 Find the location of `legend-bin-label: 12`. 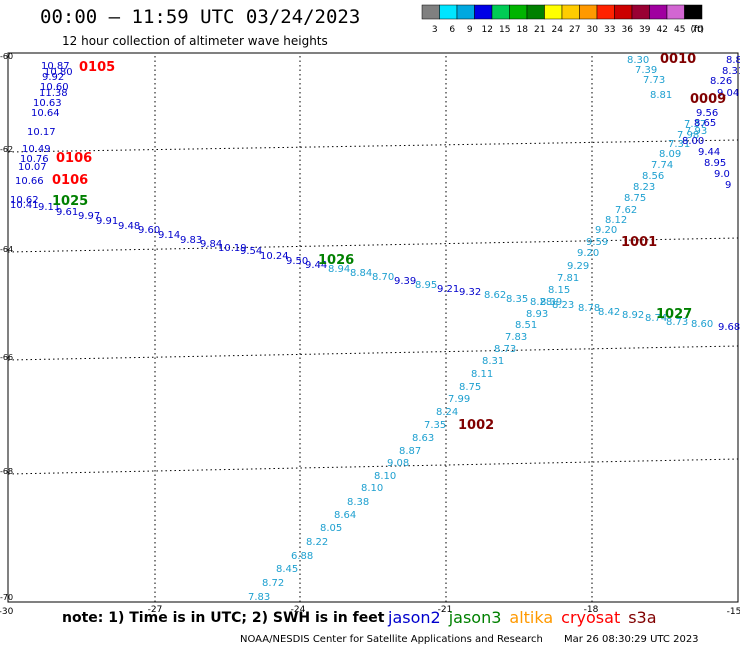

legend-bin-label: 12 is located at coordinates (487, 30).